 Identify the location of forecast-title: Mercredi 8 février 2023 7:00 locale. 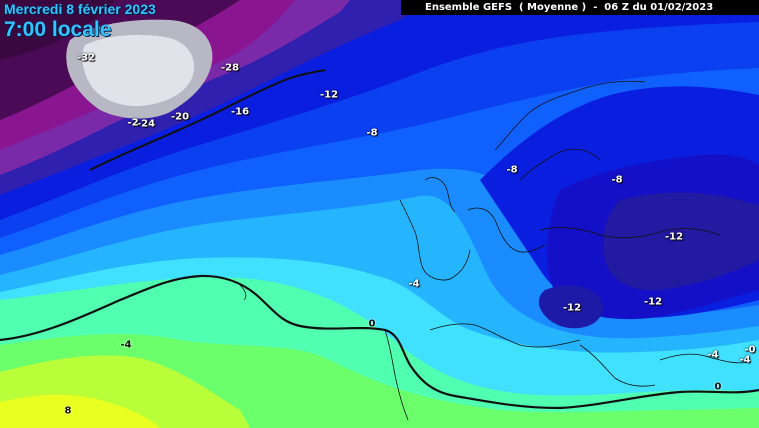
(80, 21).